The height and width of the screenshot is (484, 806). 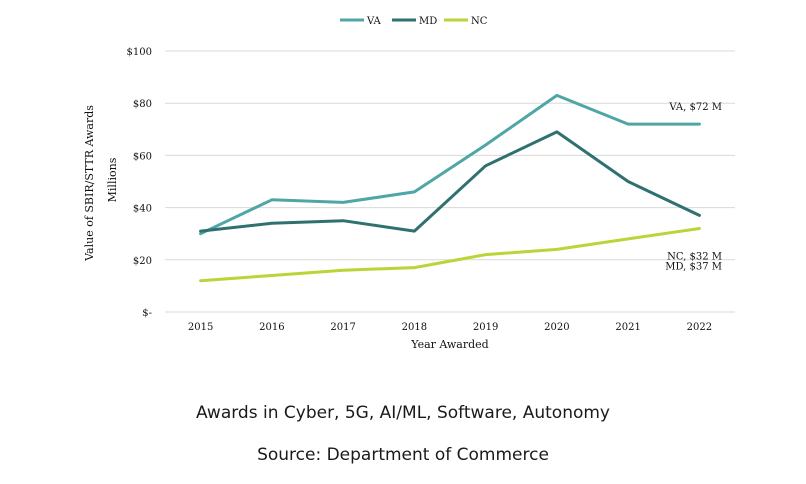 What do you see at coordinates (693, 266) in the screenshot?
I see `end-label-md: MD, $37 M` at bounding box center [693, 266].